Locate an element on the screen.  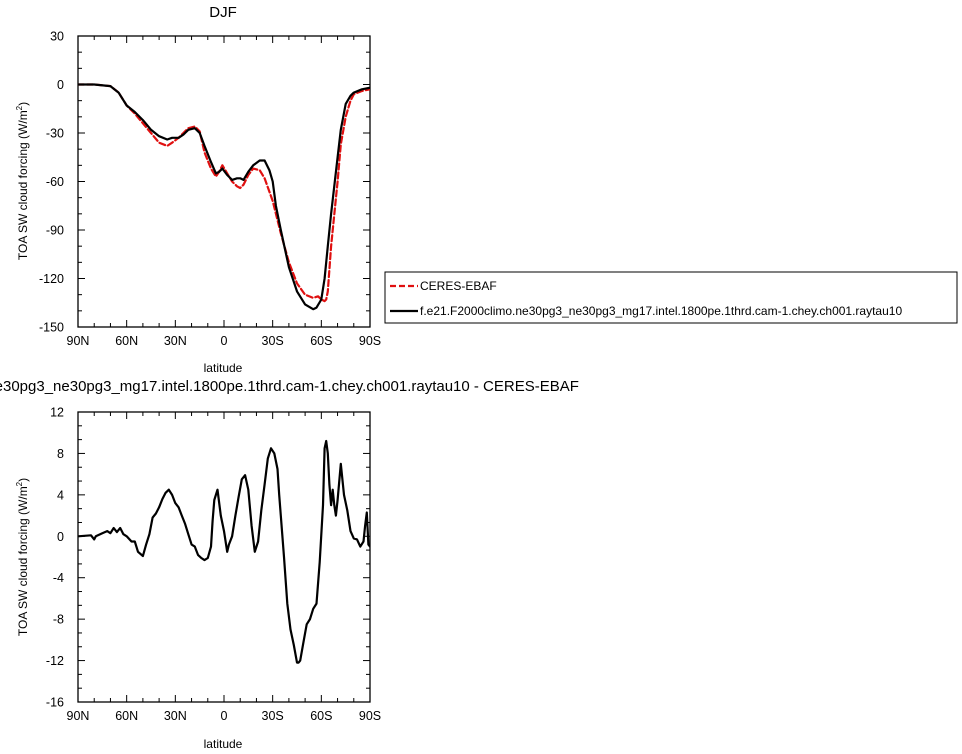
y-tick-label: -30 is located at coordinates (55, 134).